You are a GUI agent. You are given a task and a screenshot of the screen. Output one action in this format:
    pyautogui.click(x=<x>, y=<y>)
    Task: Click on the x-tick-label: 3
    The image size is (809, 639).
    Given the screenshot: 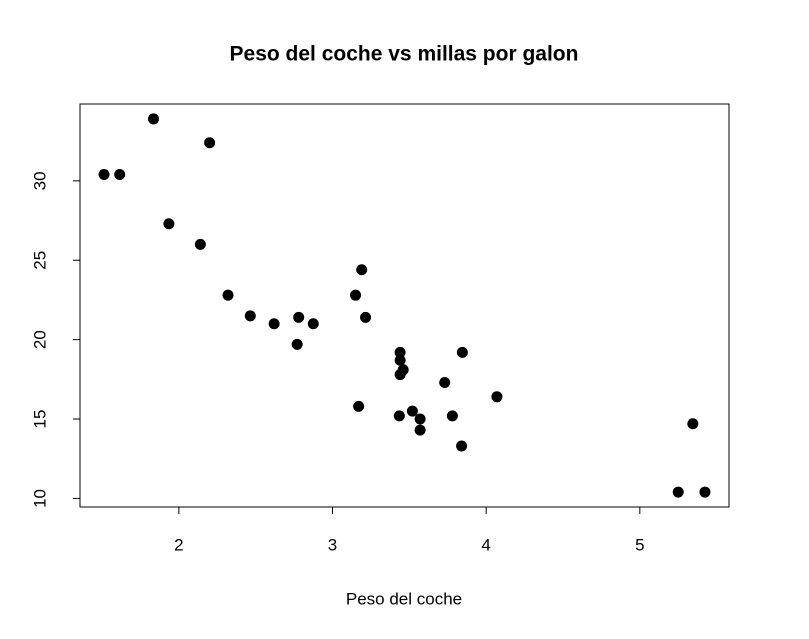 What is the action you would take?
    pyautogui.click(x=332, y=544)
    